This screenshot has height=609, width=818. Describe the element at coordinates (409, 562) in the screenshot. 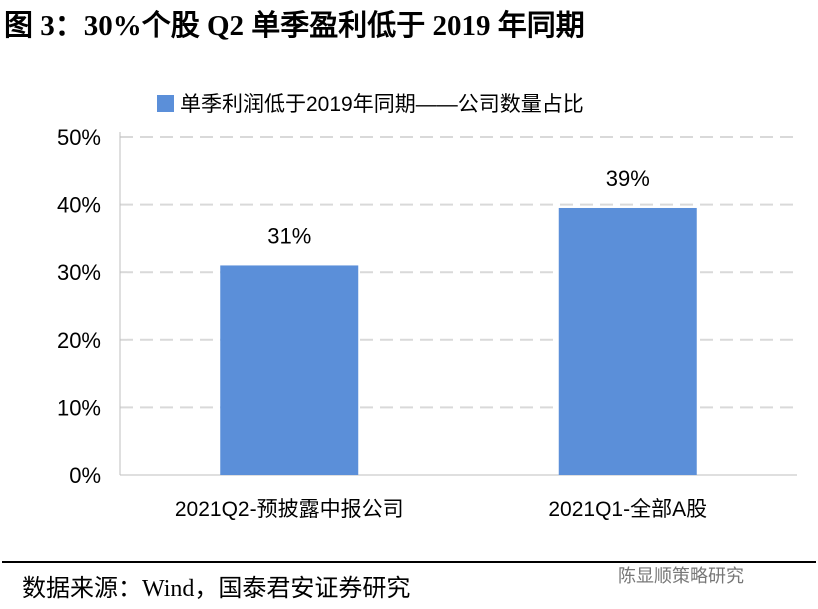

I see `divider` at that location.